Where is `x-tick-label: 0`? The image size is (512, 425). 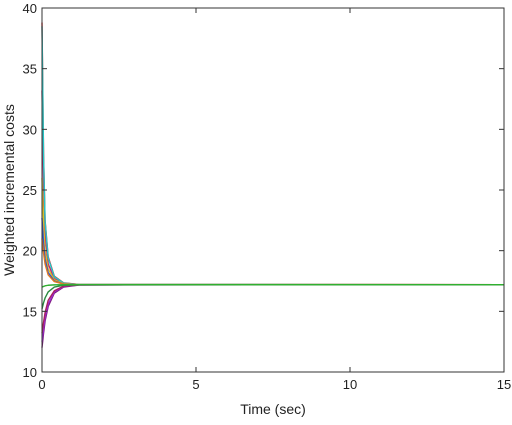
x-tick-label: 0 is located at coordinates (41, 384).